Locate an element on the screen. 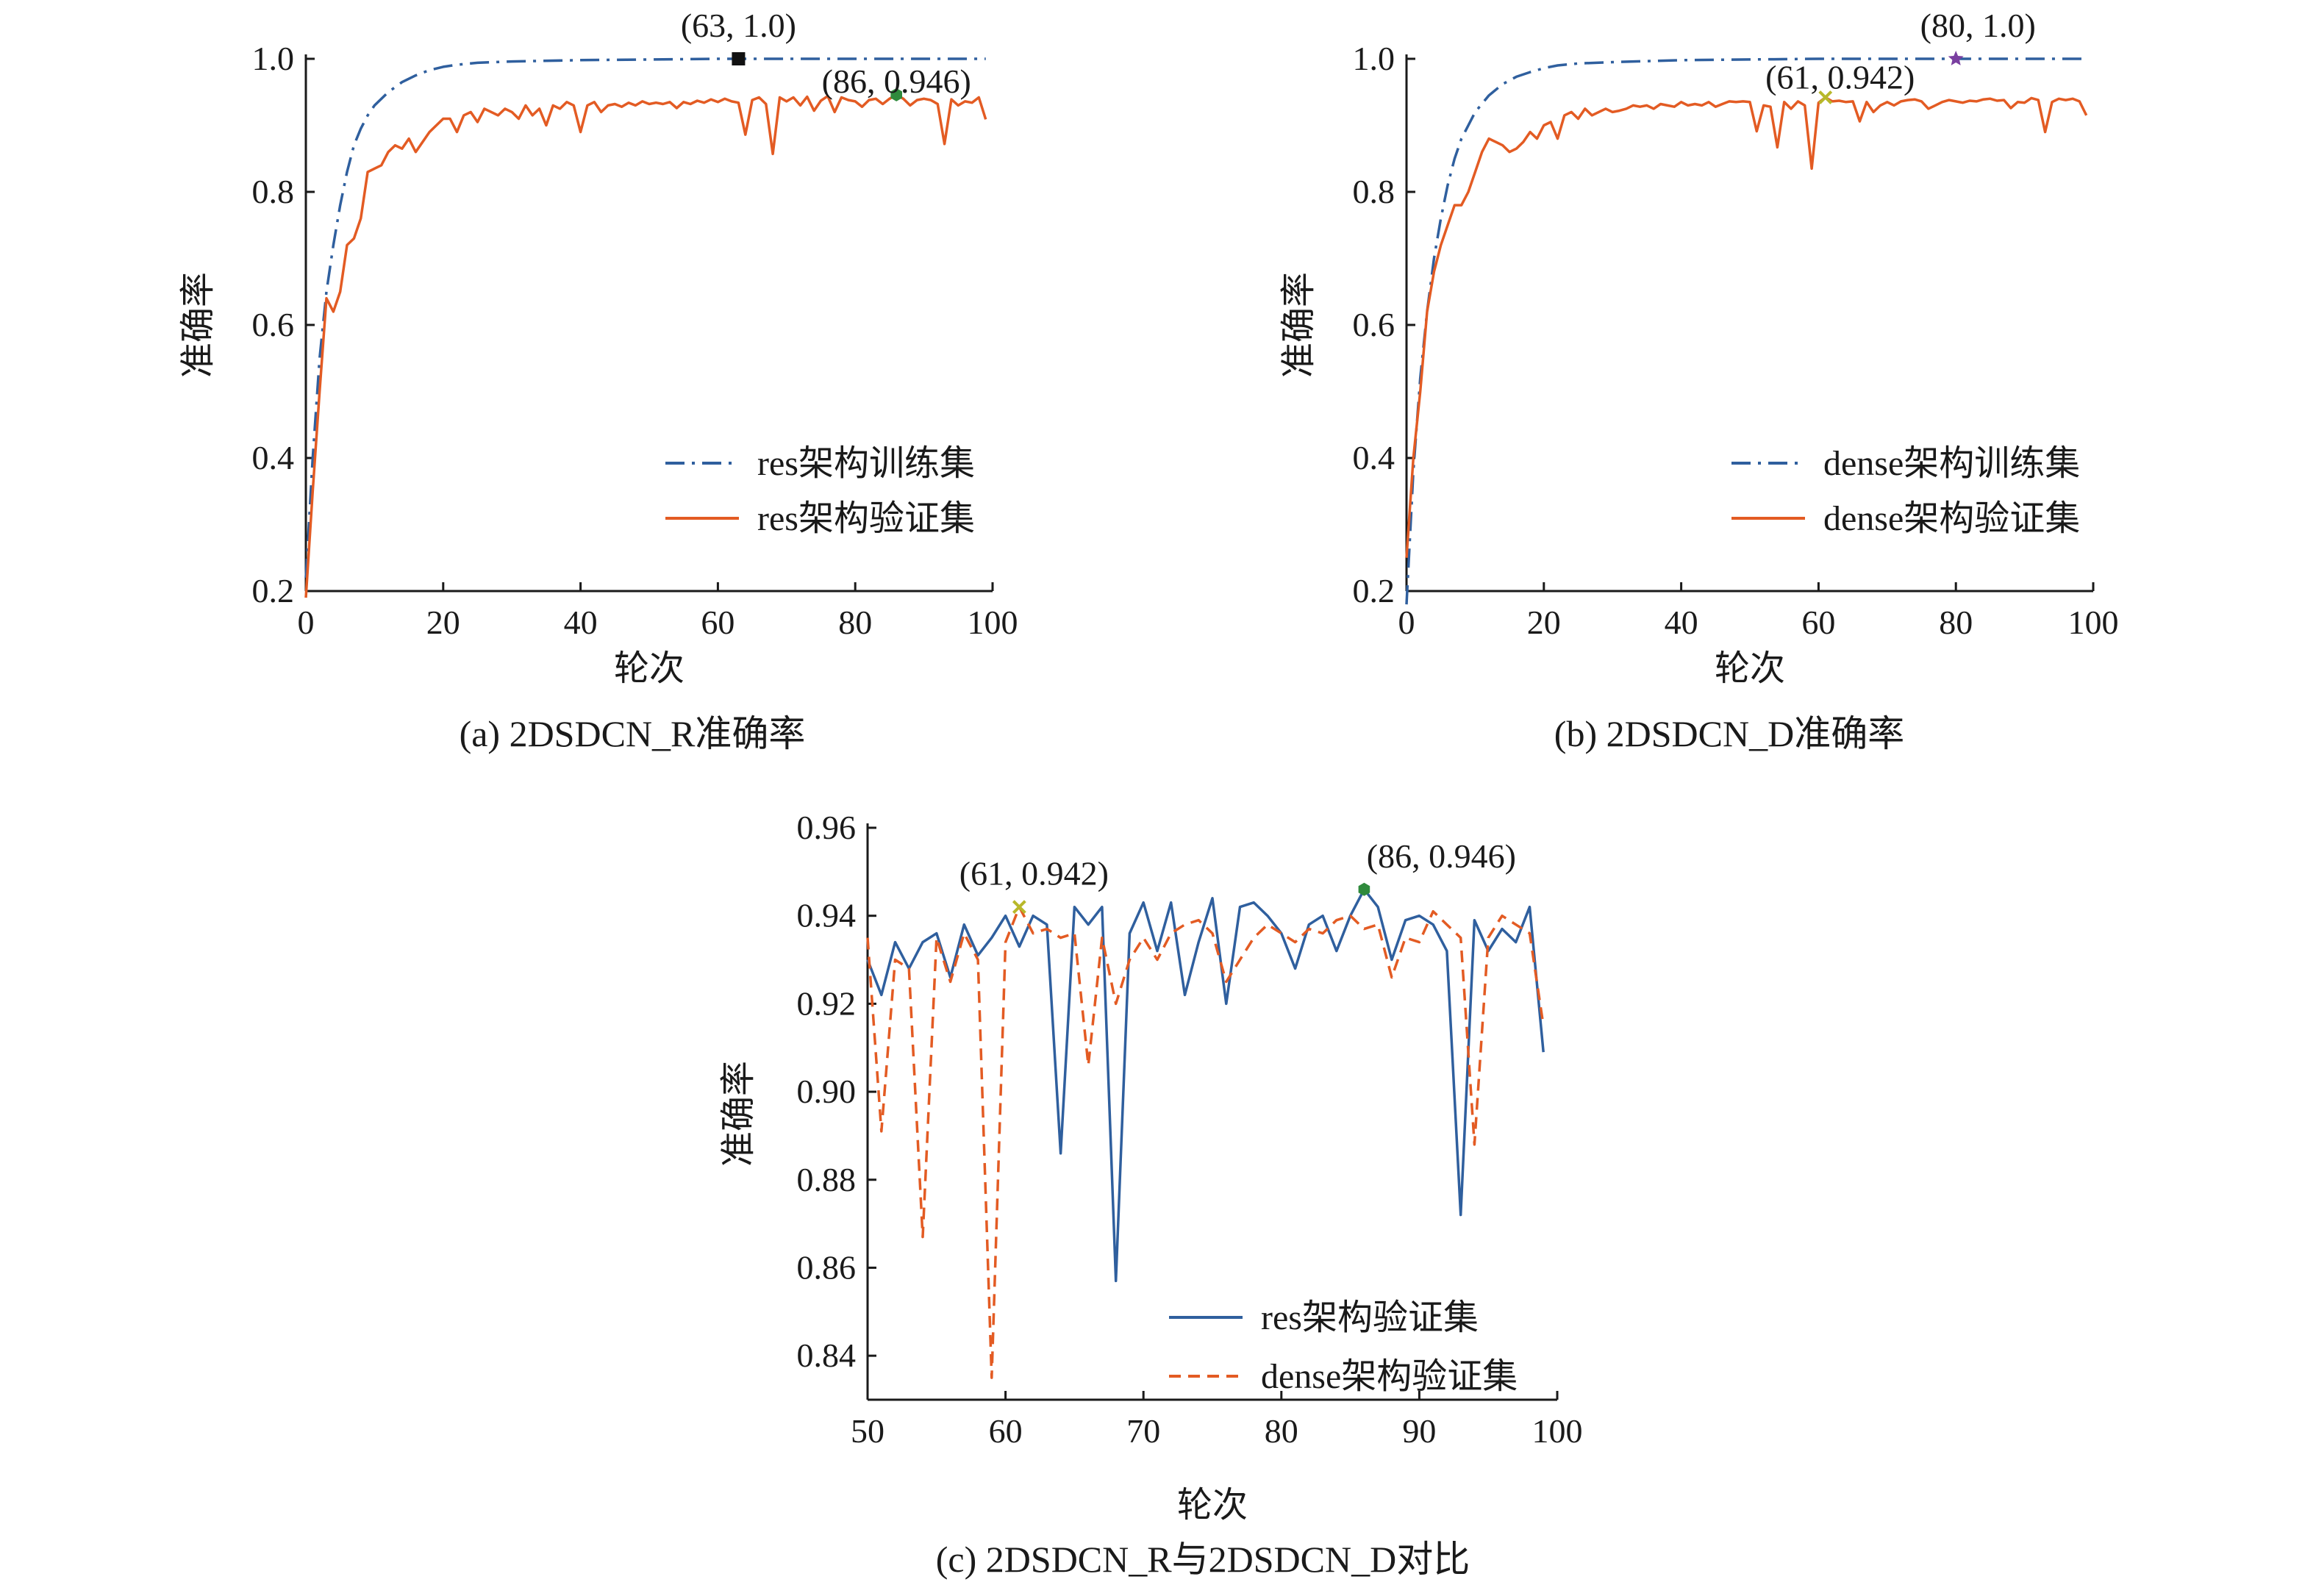 The width and height of the screenshot is (2316, 1596). panel-b-y-tick-label: 0.8 is located at coordinates (1374, 191).